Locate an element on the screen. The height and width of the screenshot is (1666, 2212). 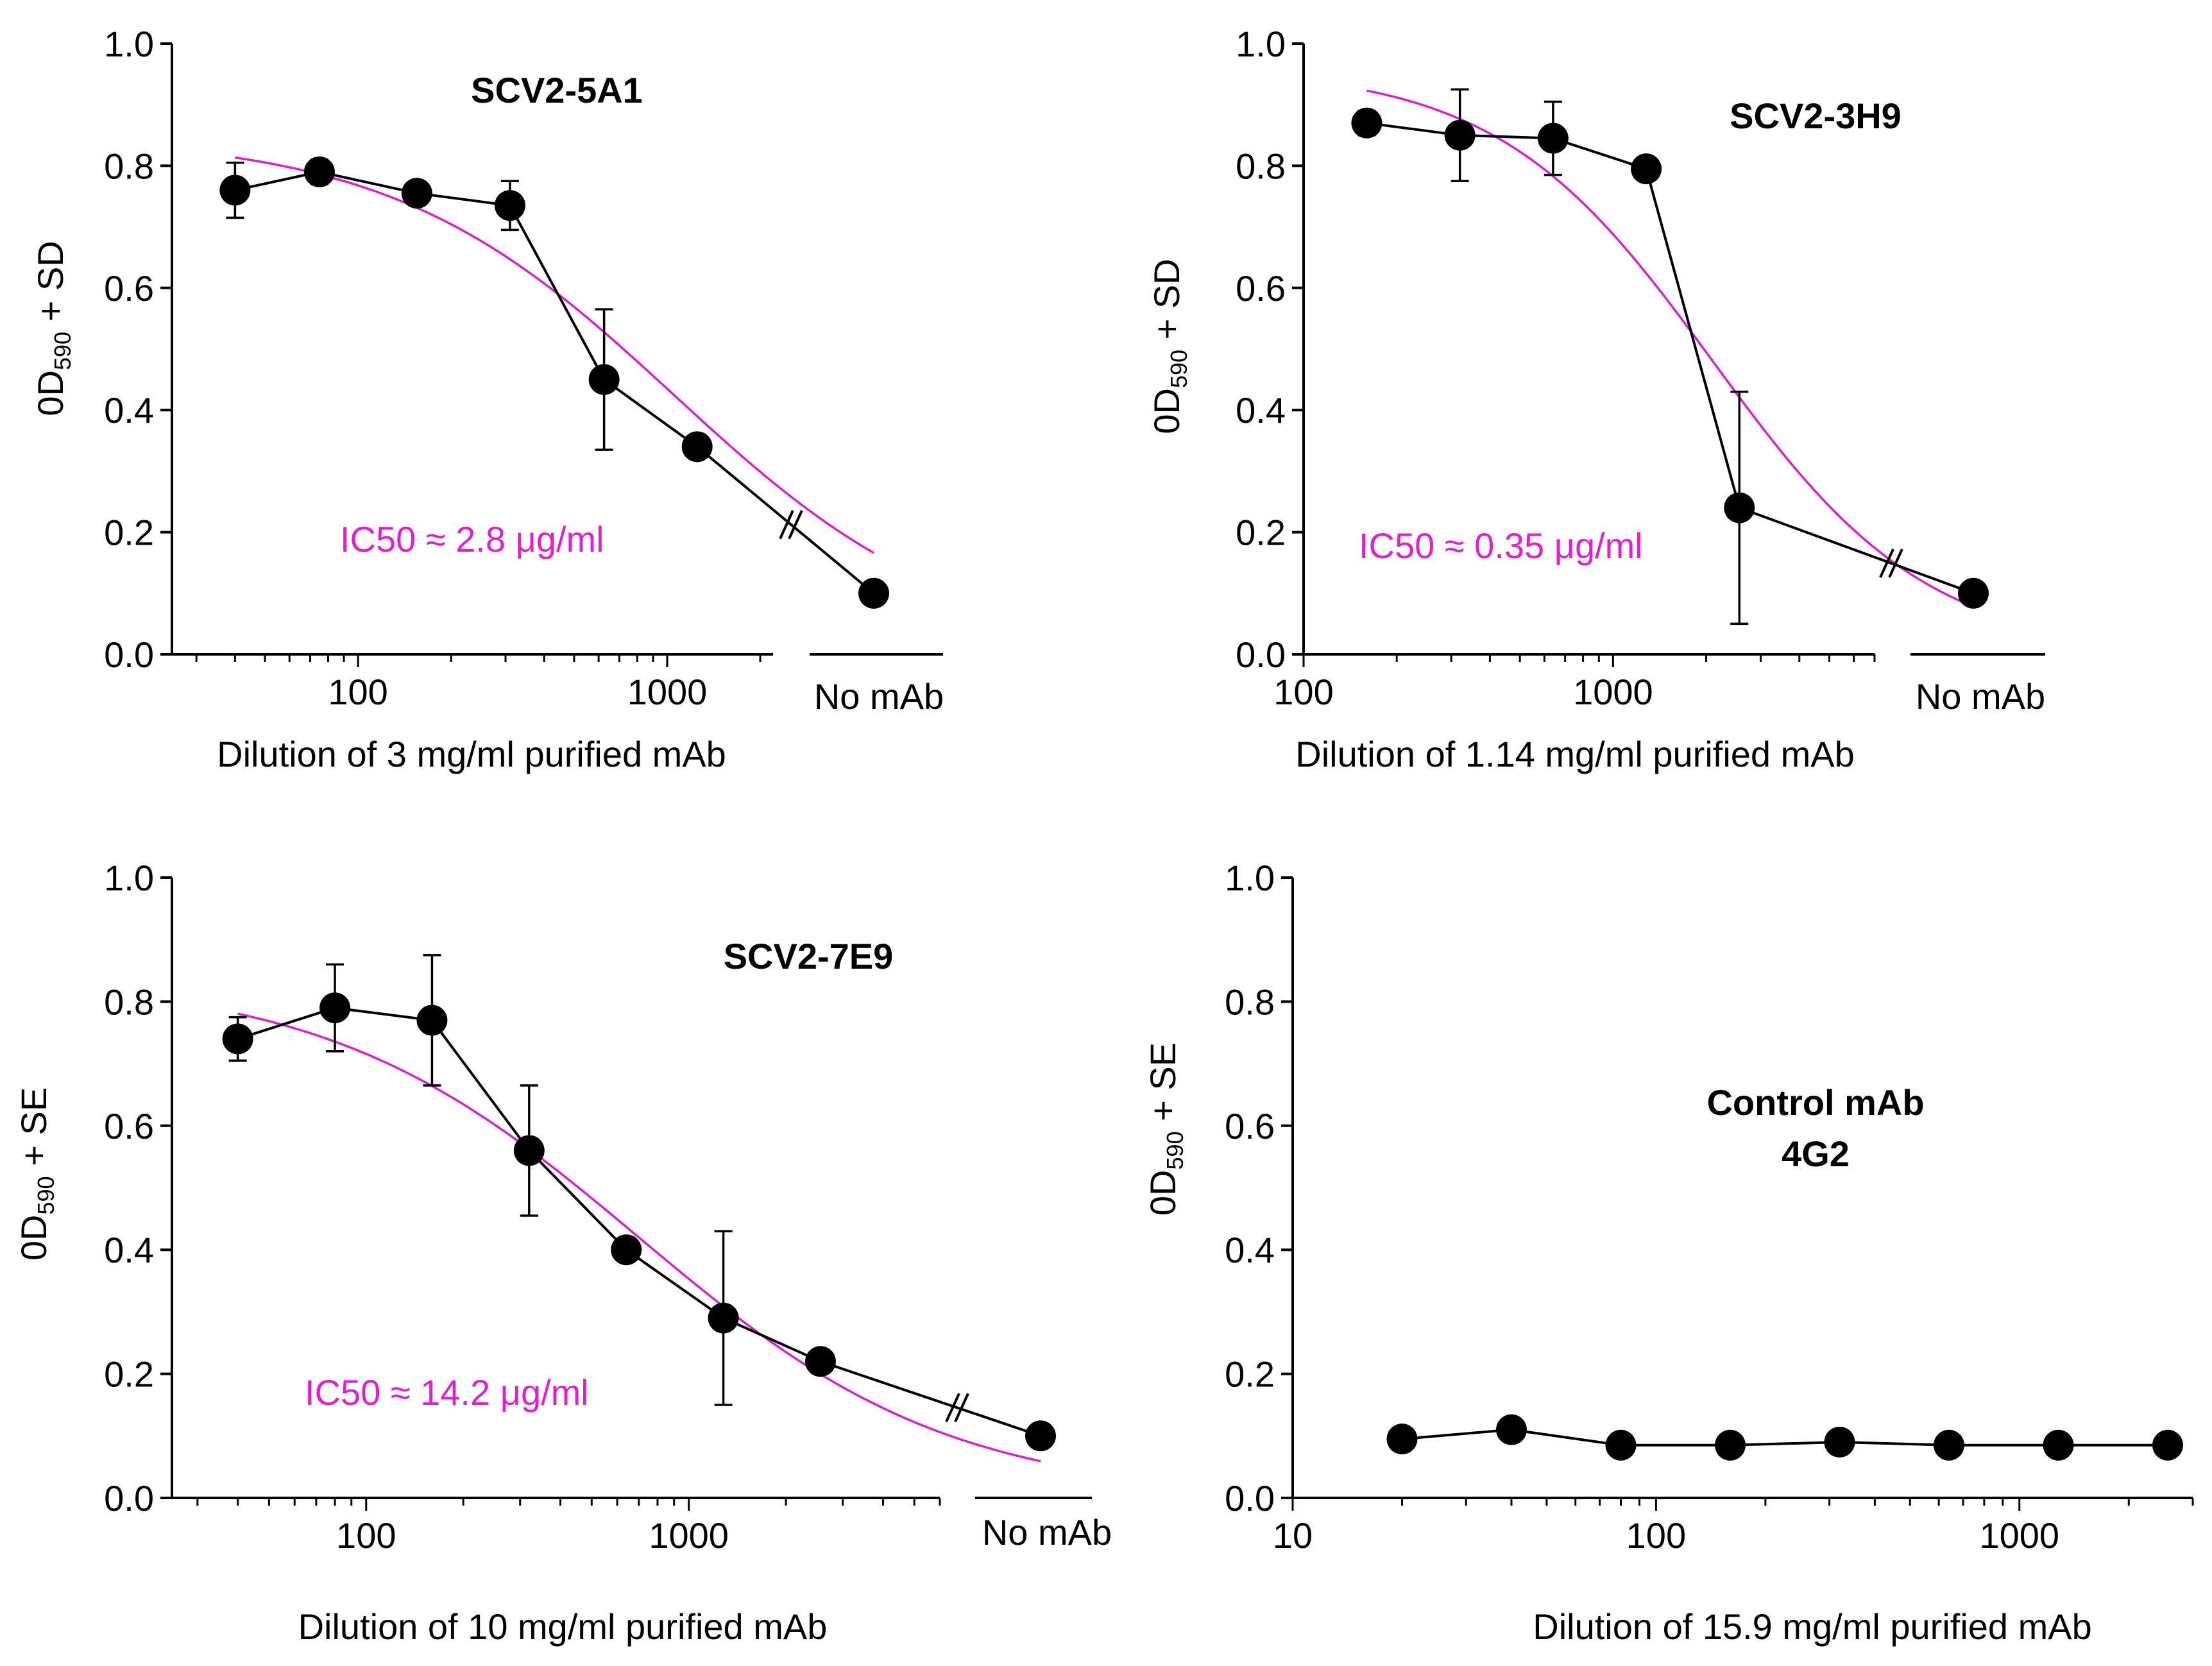
panel-title-line-1: Control mAb is located at coordinates (1815, 1102).